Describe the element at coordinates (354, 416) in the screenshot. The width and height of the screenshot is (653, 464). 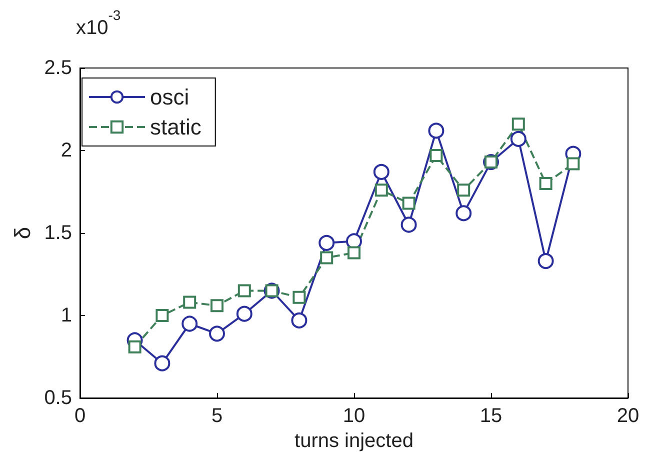
I see `x-tick-label: 10` at that location.